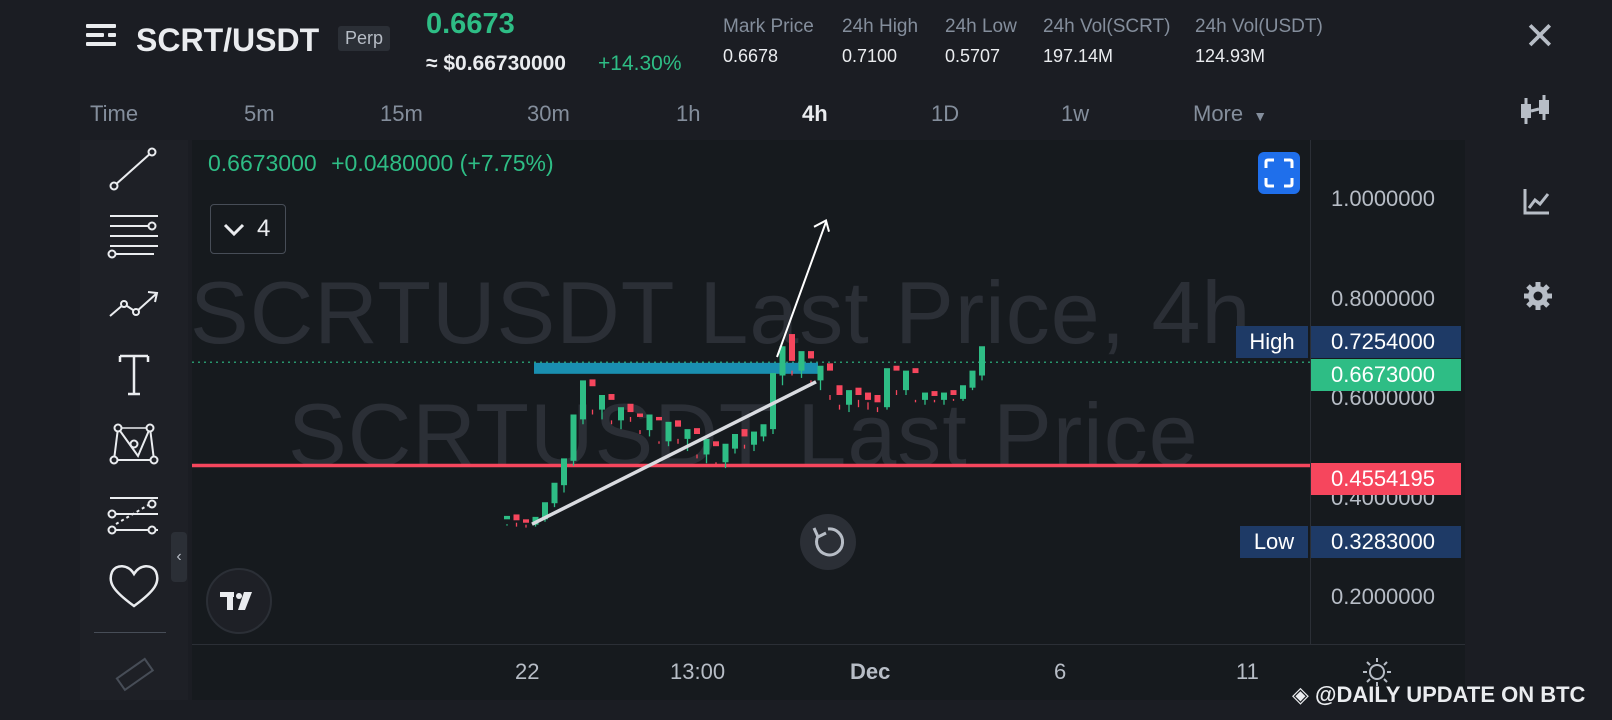 Image resolution: width=1612 pixels, height=720 pixels. I want to click on chevron-down-icon, so click(234, 230).